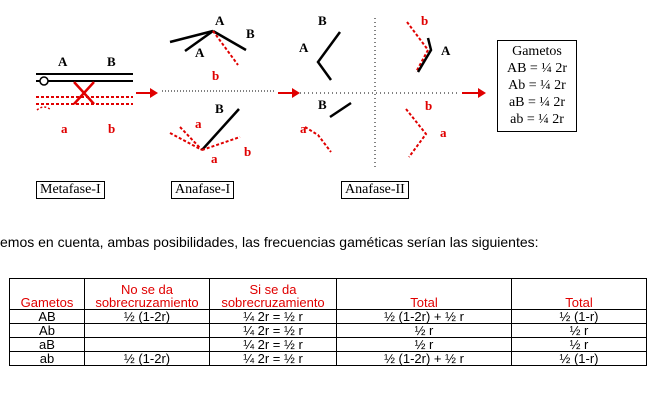  I want to click on table-row: Ab ¼ 2r = ½ r ½ r ½ r, so click(328, 330).